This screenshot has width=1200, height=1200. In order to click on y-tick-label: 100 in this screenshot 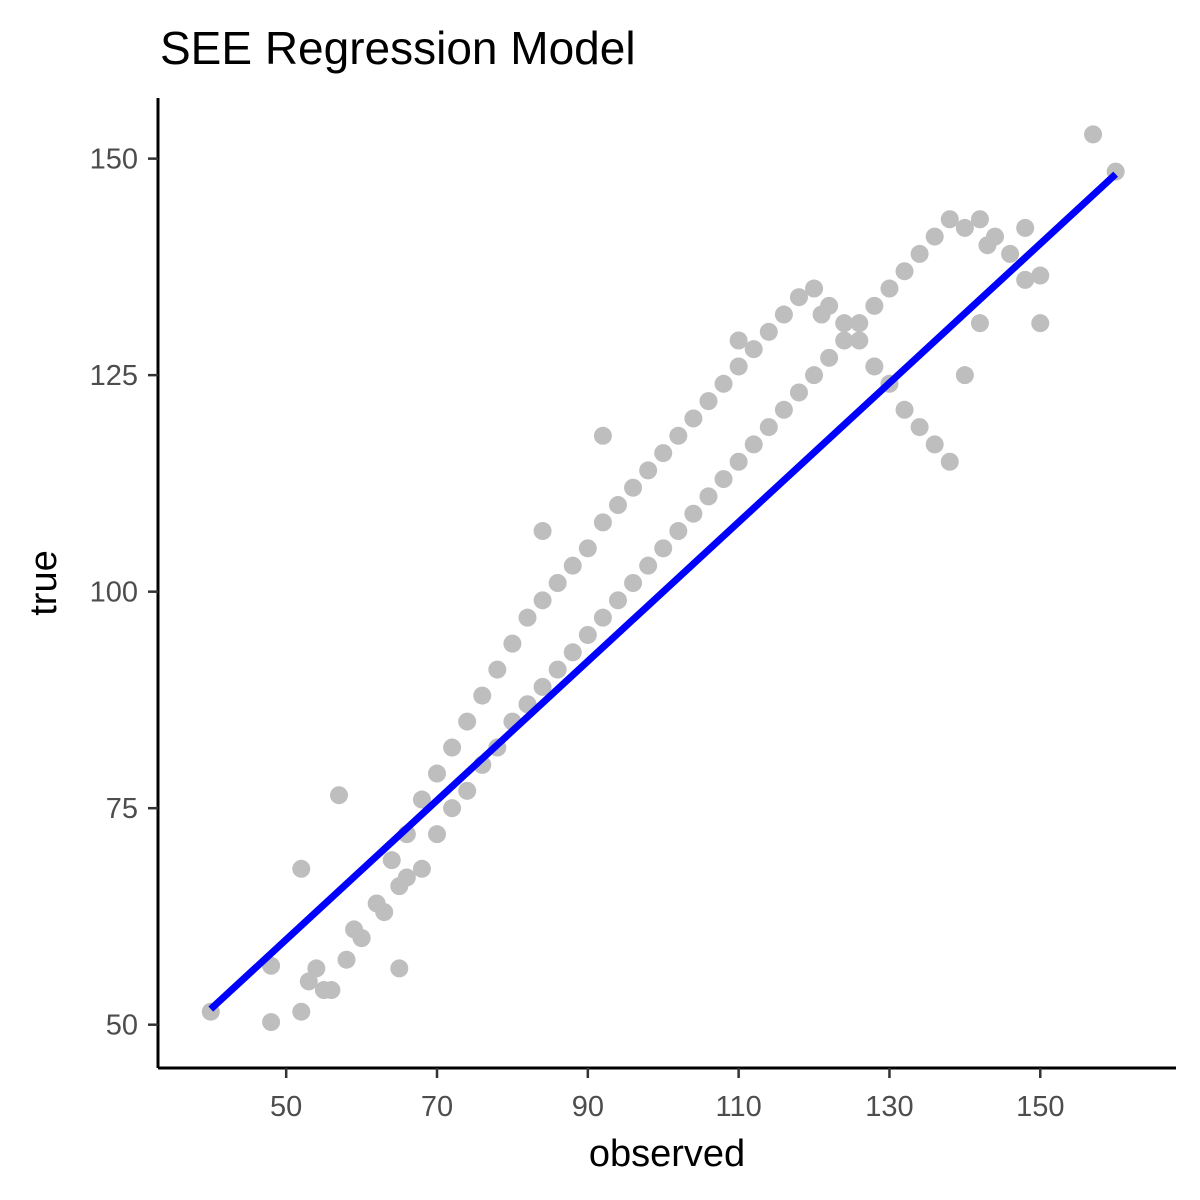, I will do `click(114, 593)`.